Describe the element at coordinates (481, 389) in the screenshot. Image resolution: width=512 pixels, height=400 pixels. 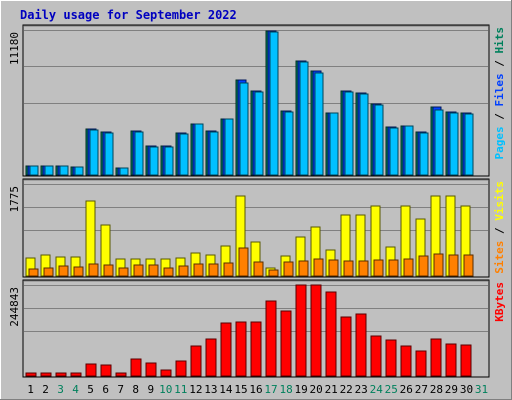
I see `x-tick-label: 31` at that location.